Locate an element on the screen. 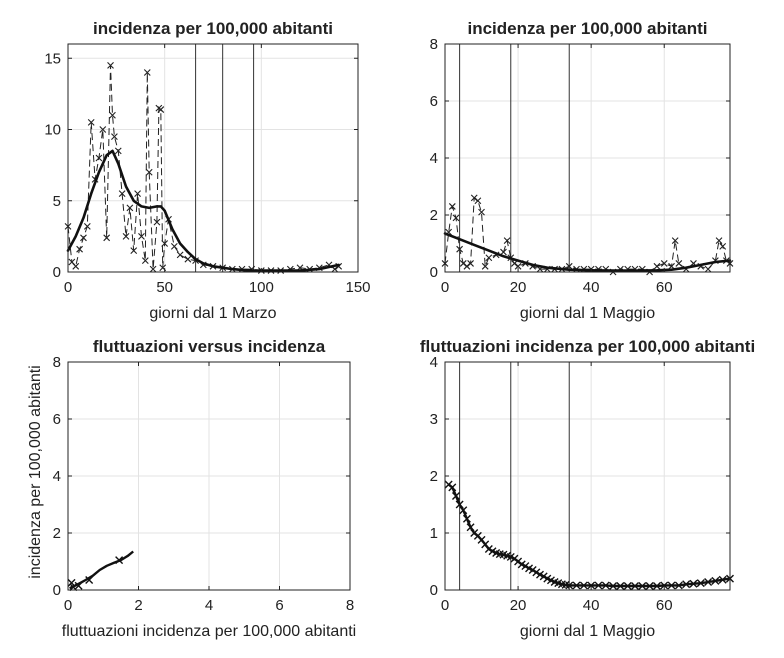 The width and height of the screenshot is (784, 658). x-tick-label: 6 is located at coordinates (279, 605).